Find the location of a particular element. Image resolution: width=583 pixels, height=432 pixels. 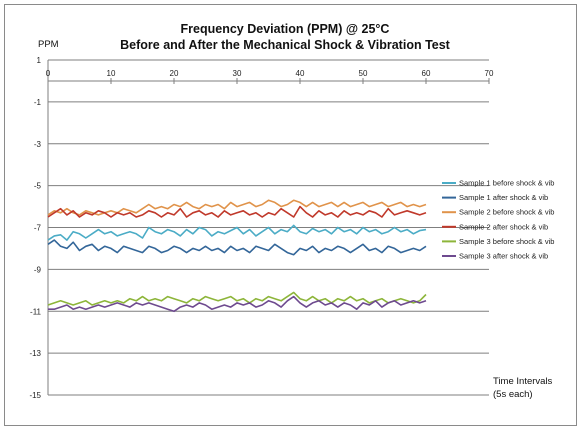

legend-entry: Sample 1 before shock & vib is located at coordinates (498, 183).